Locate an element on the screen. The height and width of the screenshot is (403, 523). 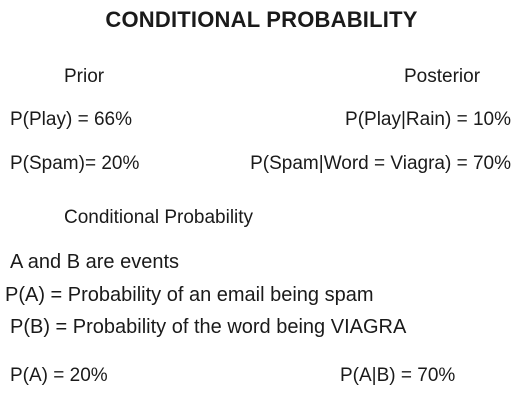
prior-heading: Prior is located at coordinates (84, 76).